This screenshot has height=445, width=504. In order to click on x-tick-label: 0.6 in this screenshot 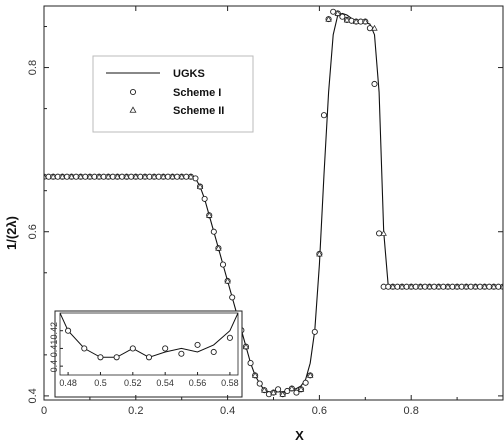, I will do `click(319, 411)`.